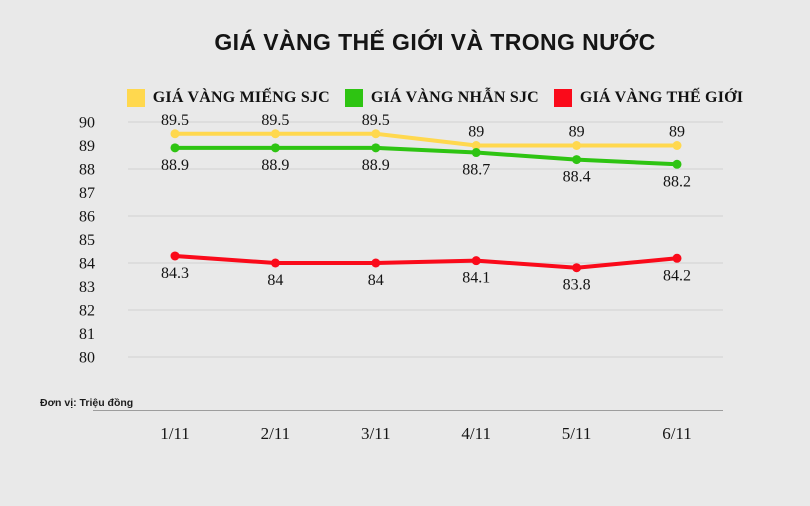 The height and width of the screenshot is (506, 810). Describe the element at coordinates (175, 273) in the screenshot. I see `data-label: 84.3` at that location.